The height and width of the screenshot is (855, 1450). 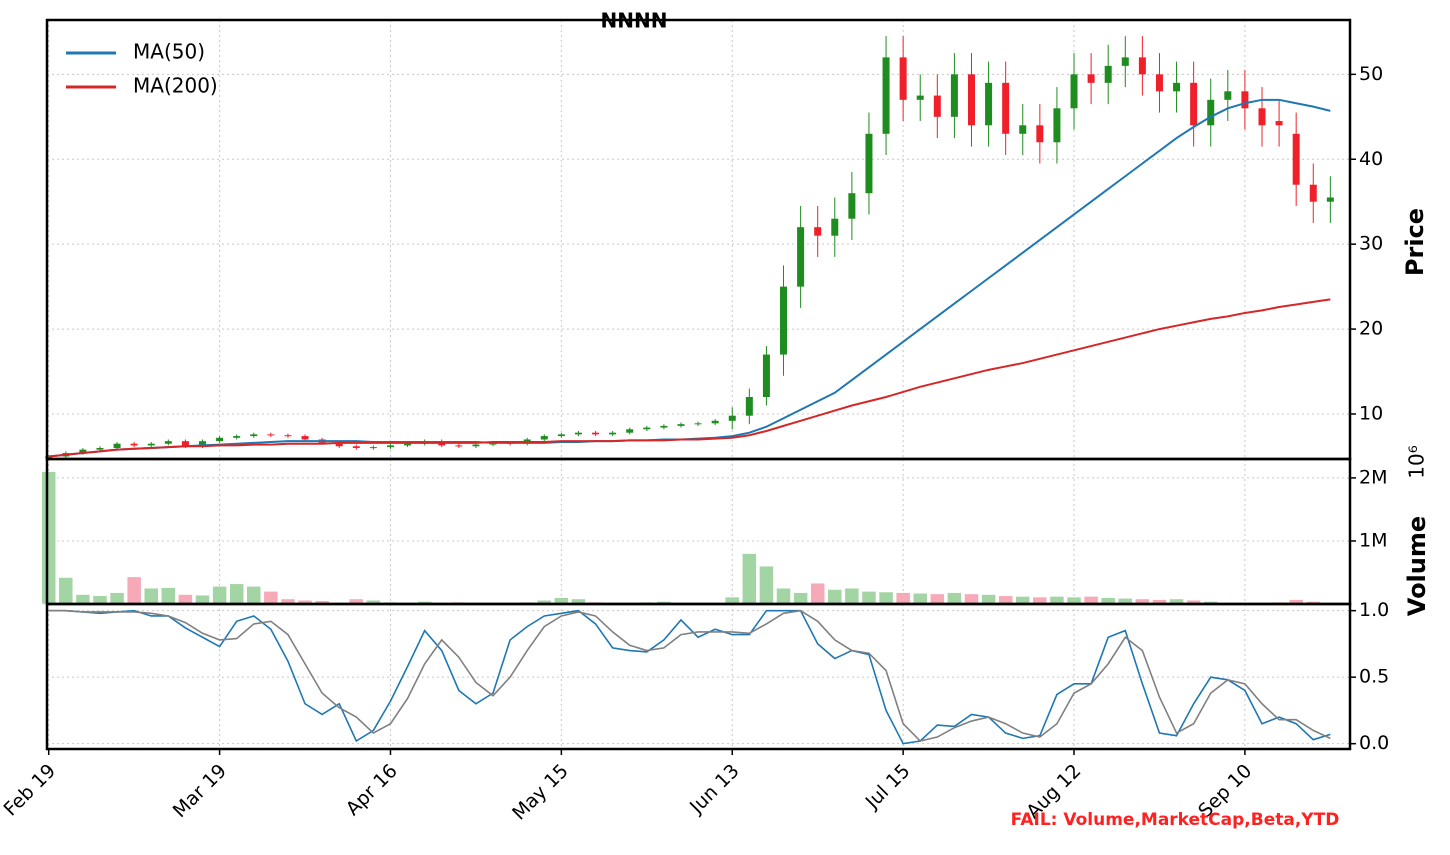 I want to click on x-tick-label: Apr 16, so click(x=372, y=790).